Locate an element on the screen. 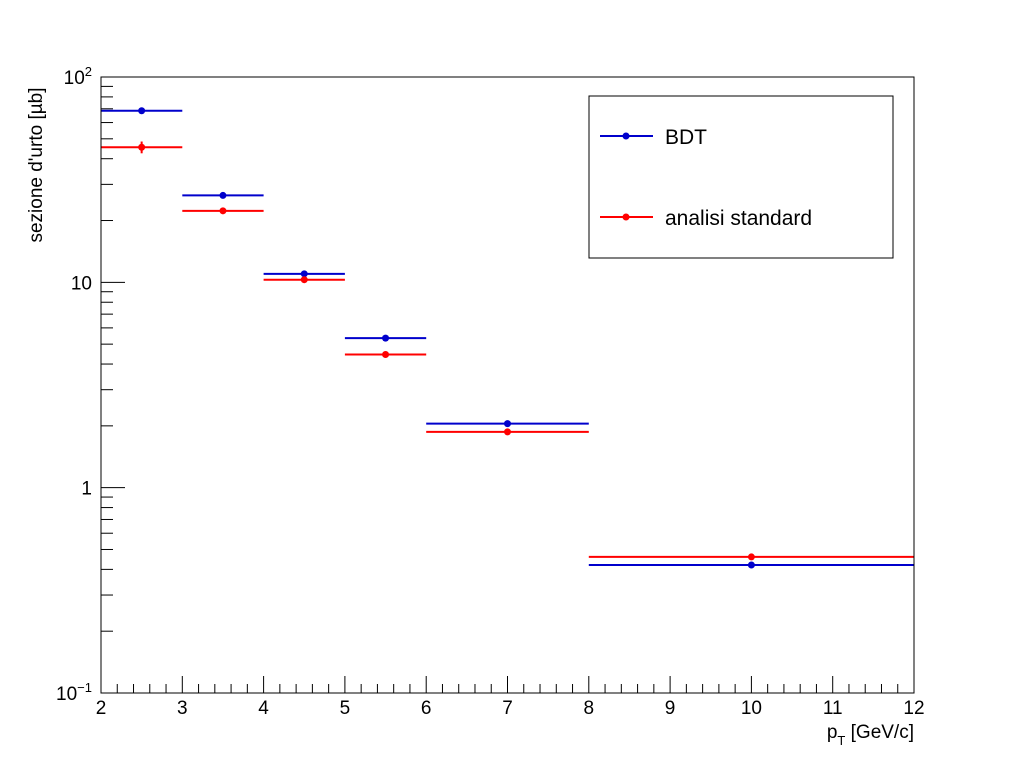 The width and height of the screenshot is (1016, 769). x-tick-label: 6 is located at coordinates (426, 708).